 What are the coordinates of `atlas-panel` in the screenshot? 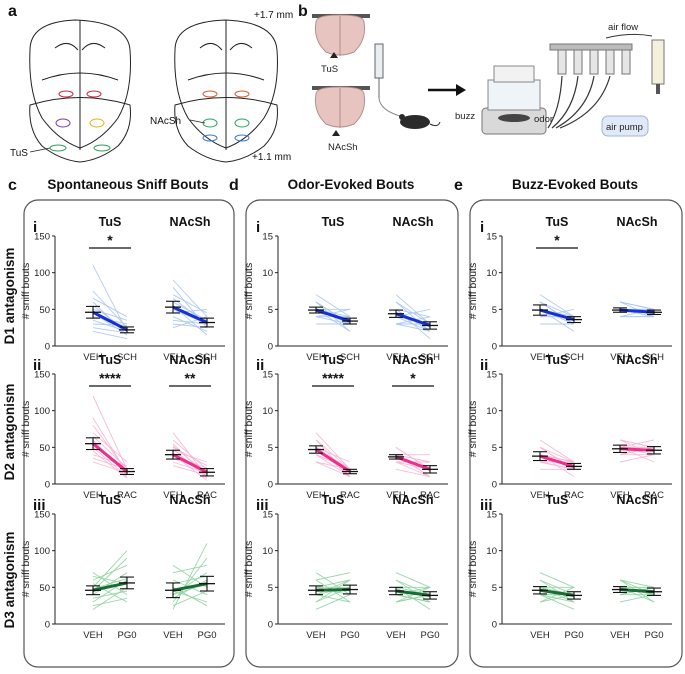 It's located at (153, 91).